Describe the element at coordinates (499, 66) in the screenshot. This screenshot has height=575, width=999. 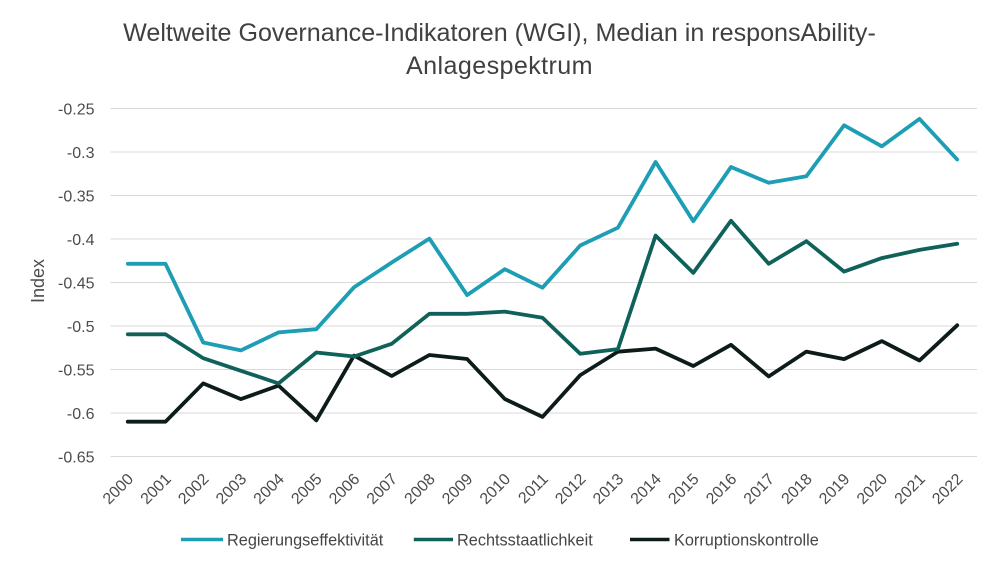
I see `svg-text: Anlagespektrum` at that location.